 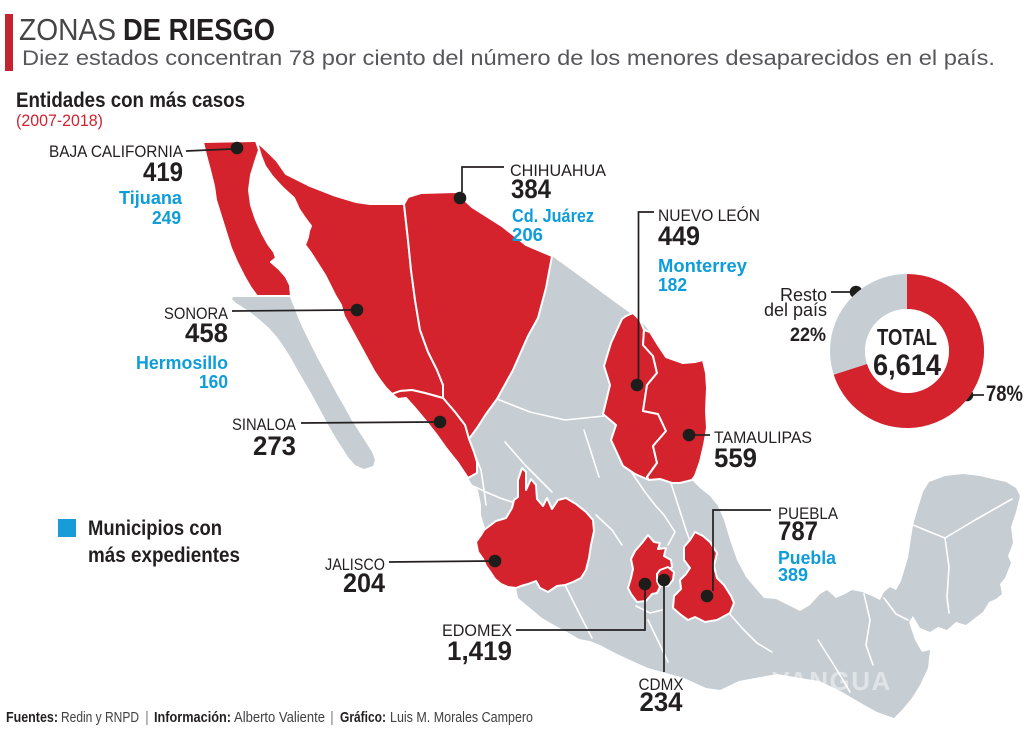 I want to click on svg-text: EDOMEX, so click(x=477, y=630).